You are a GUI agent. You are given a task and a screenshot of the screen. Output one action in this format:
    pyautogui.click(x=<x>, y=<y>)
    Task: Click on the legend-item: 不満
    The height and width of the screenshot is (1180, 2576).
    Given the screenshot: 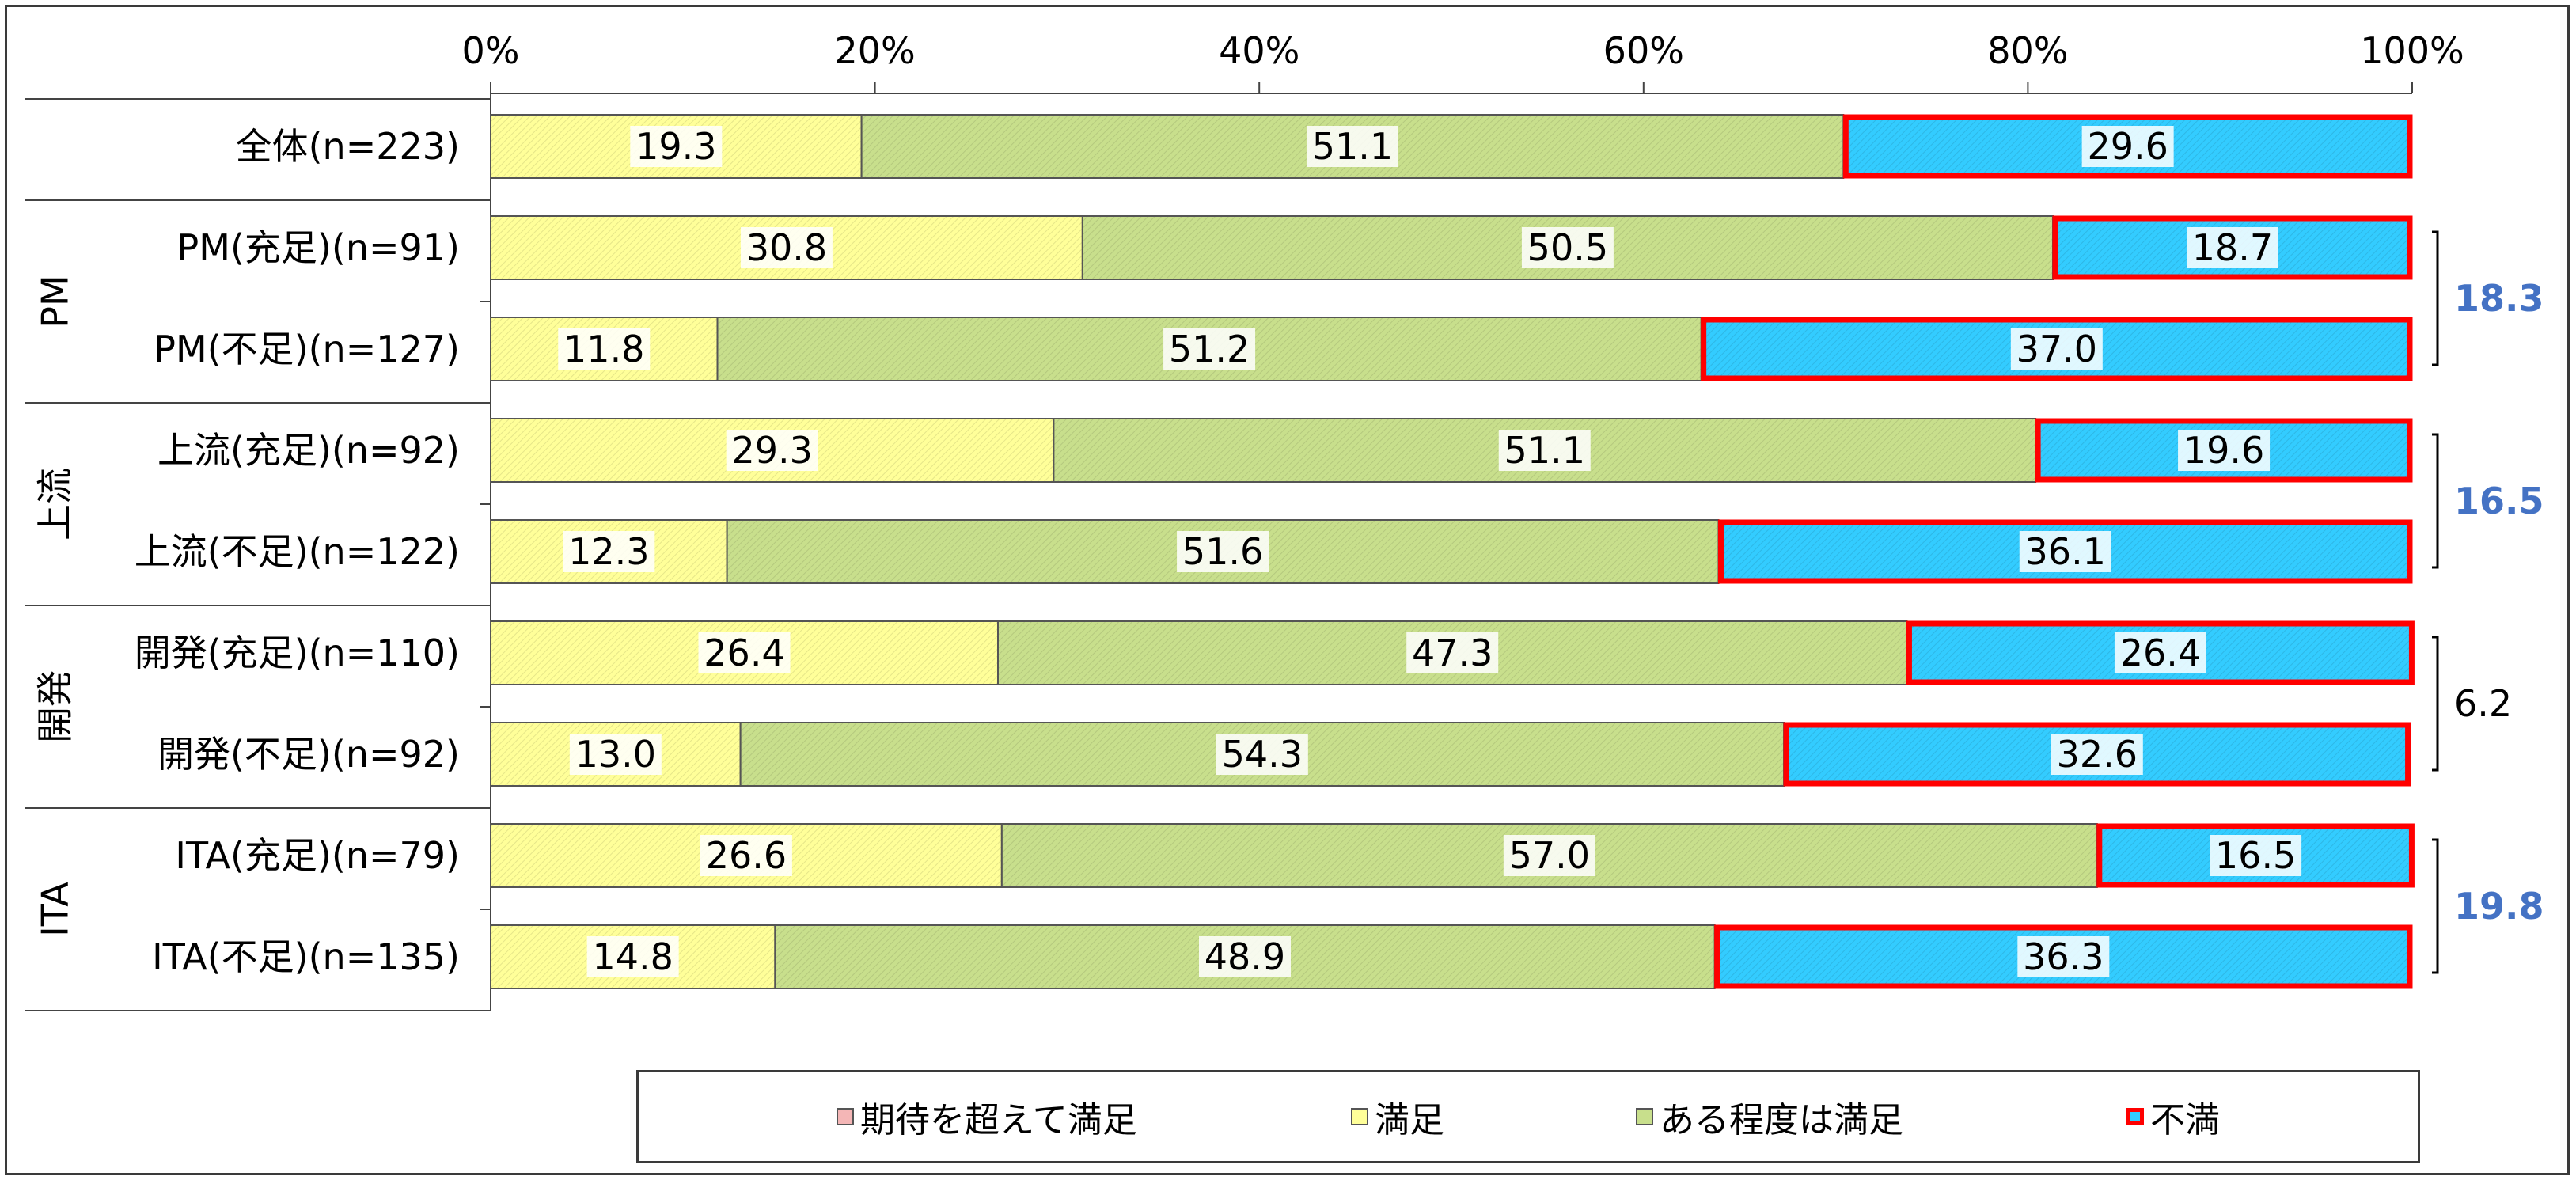 What is the action you would take?
    pyautogui.click(x=2173, y=1116)
    